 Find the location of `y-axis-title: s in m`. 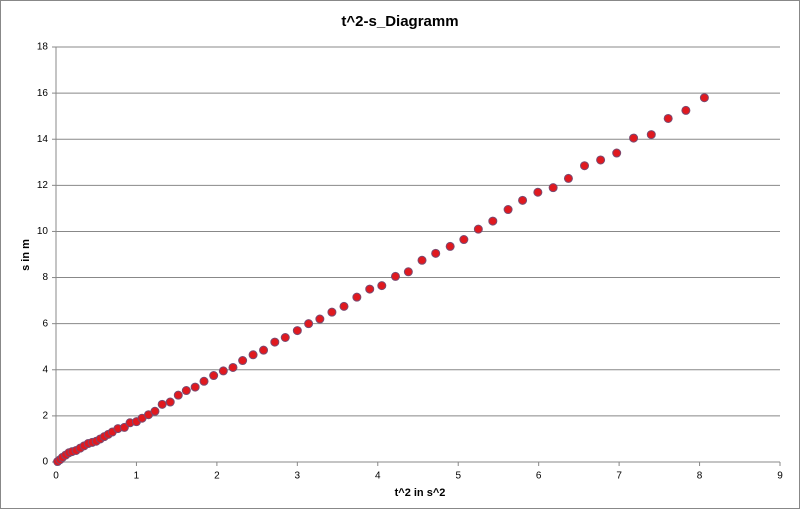

y-axis-title: s in m is located at coordinates (26, 255).